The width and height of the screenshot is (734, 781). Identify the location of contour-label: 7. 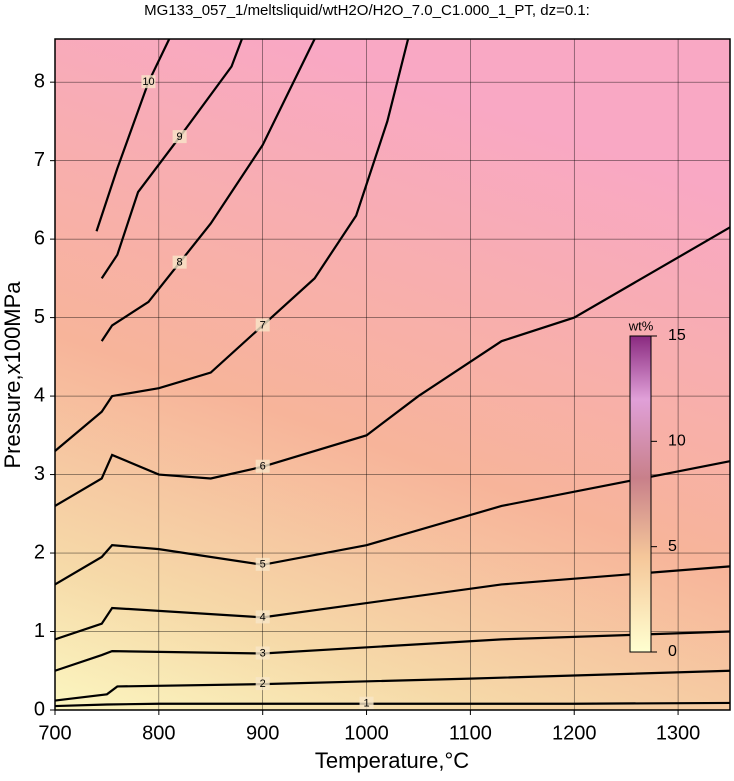
(263, 325).